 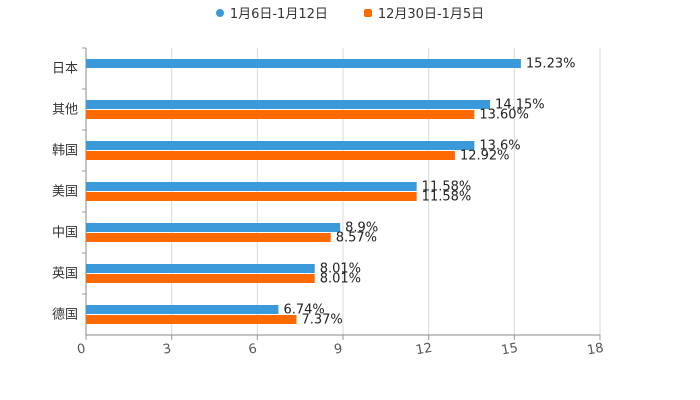 I want to click on x-tick-label-18: 18, so click(x=595, y=350).